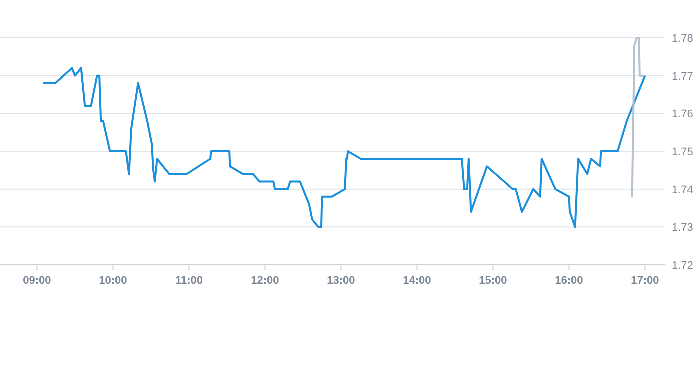 The width and height of the screenshot is (693, 365). I want to click on x-tick-label: 09:00, so click(37, 281).